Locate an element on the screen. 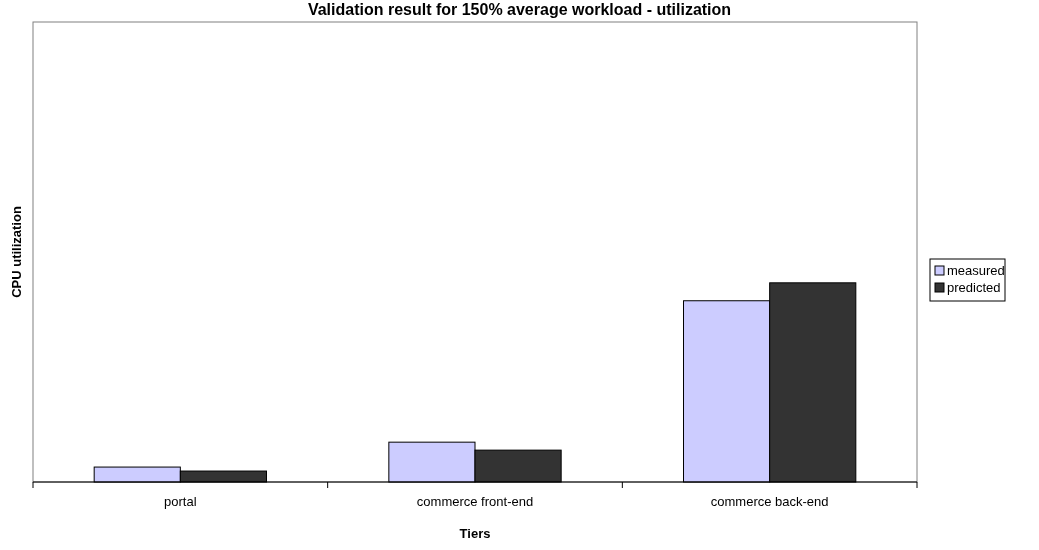 The height and width of the screenshot is (550, 1039). x-tick-label: commerce back-end is located at coordinates (769, 501).